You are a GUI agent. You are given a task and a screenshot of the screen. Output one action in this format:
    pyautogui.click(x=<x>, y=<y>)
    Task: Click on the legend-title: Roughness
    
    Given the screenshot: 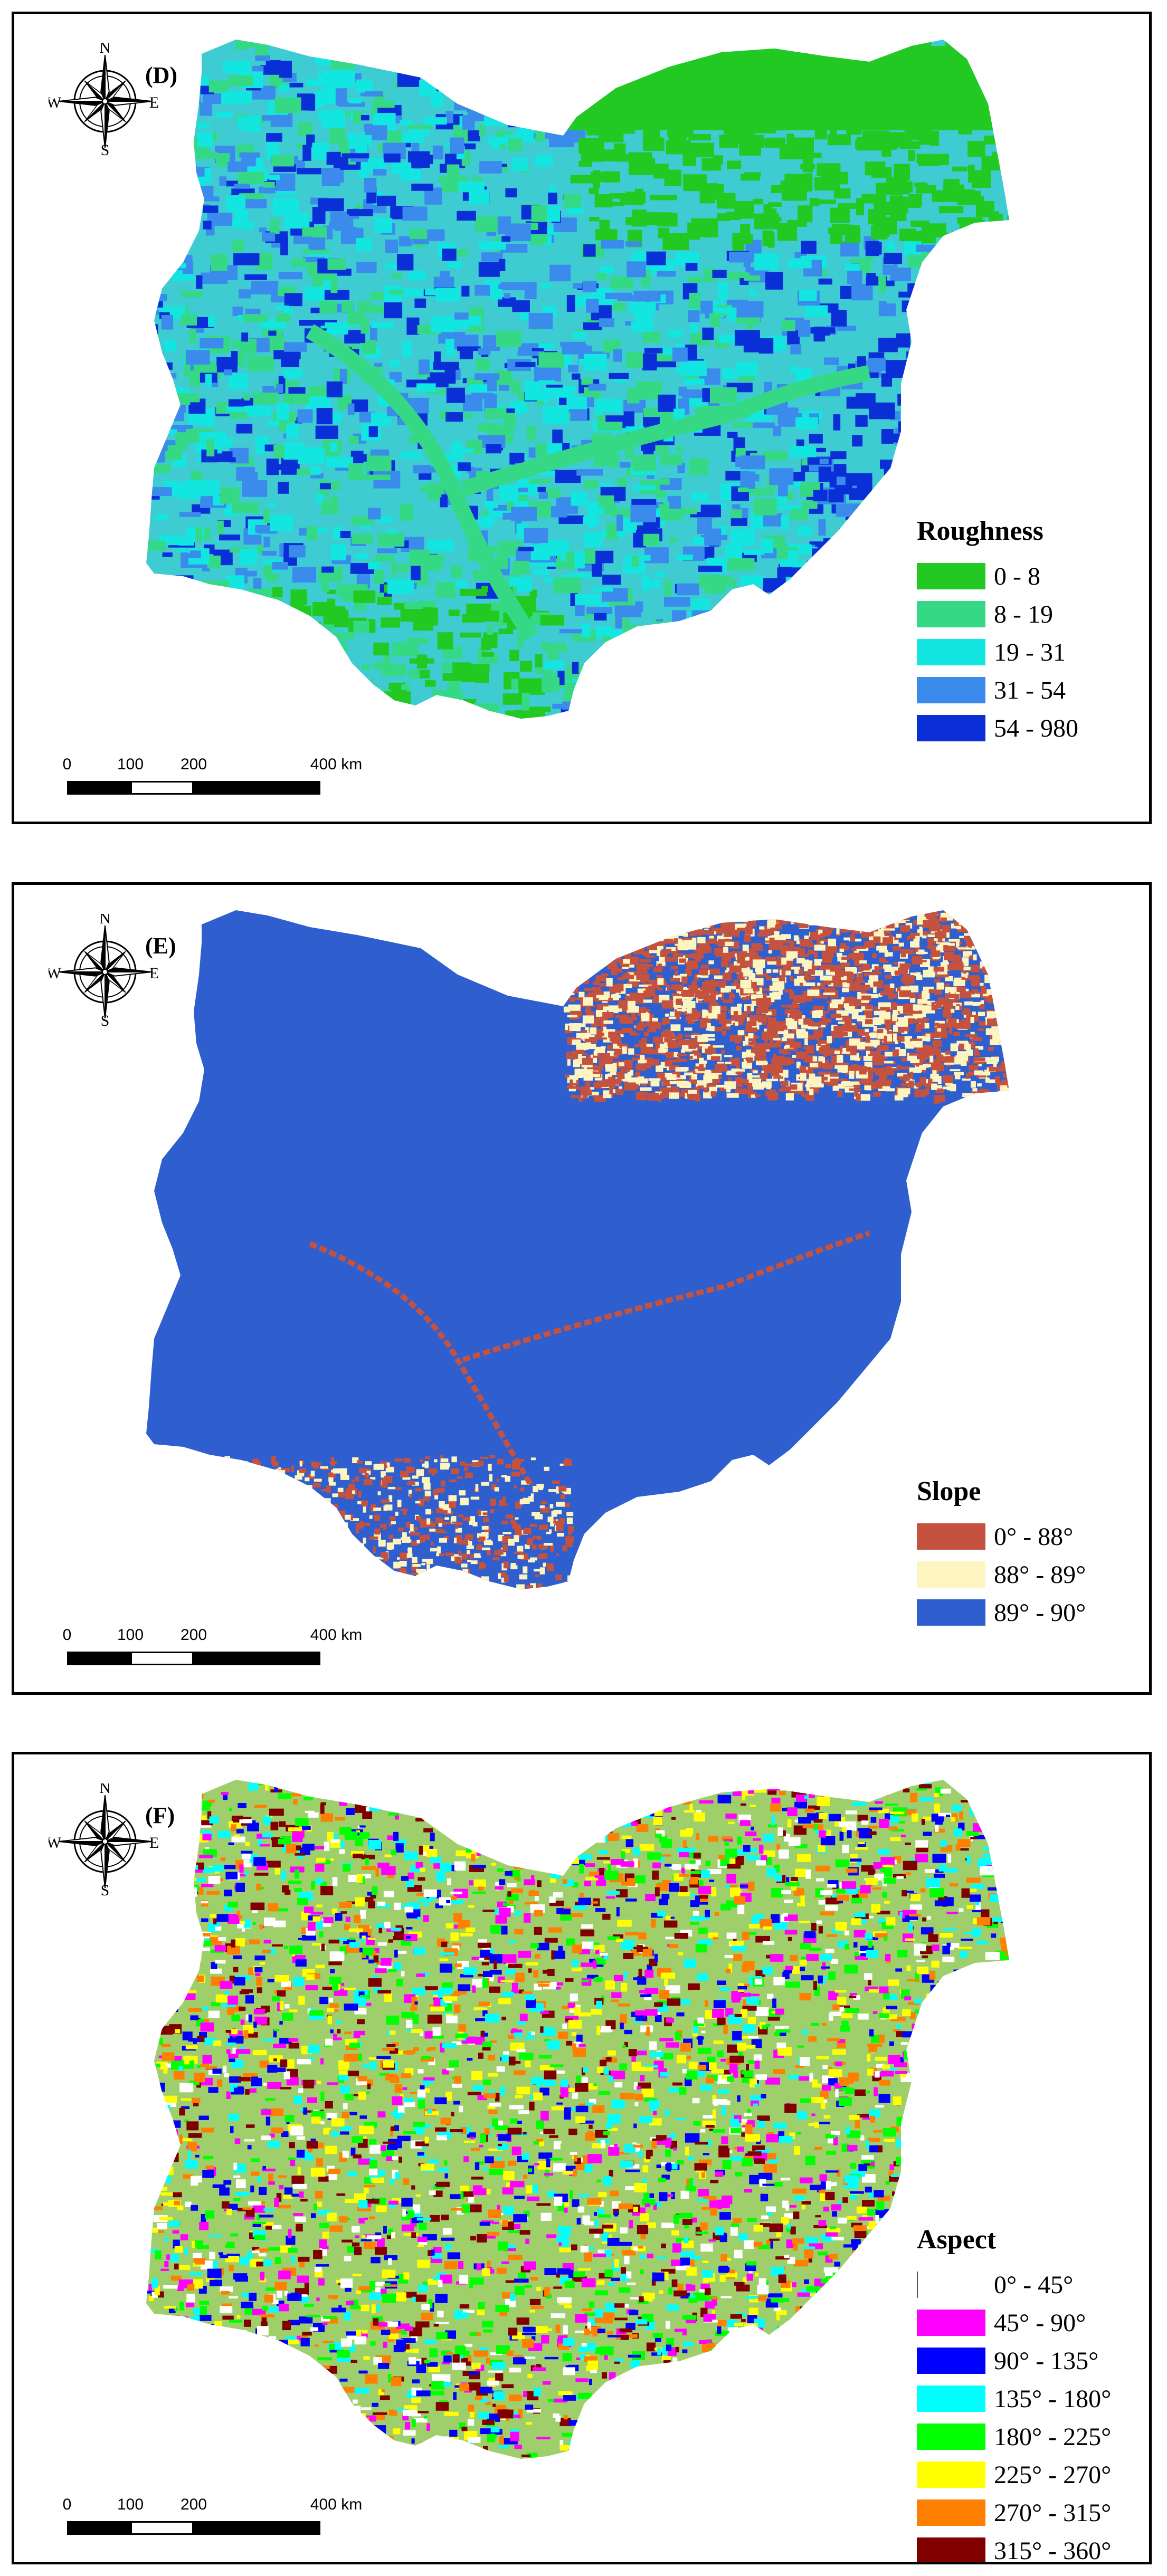 What is the action you would take?
    pyautogui.click(x=980, y=531)
    